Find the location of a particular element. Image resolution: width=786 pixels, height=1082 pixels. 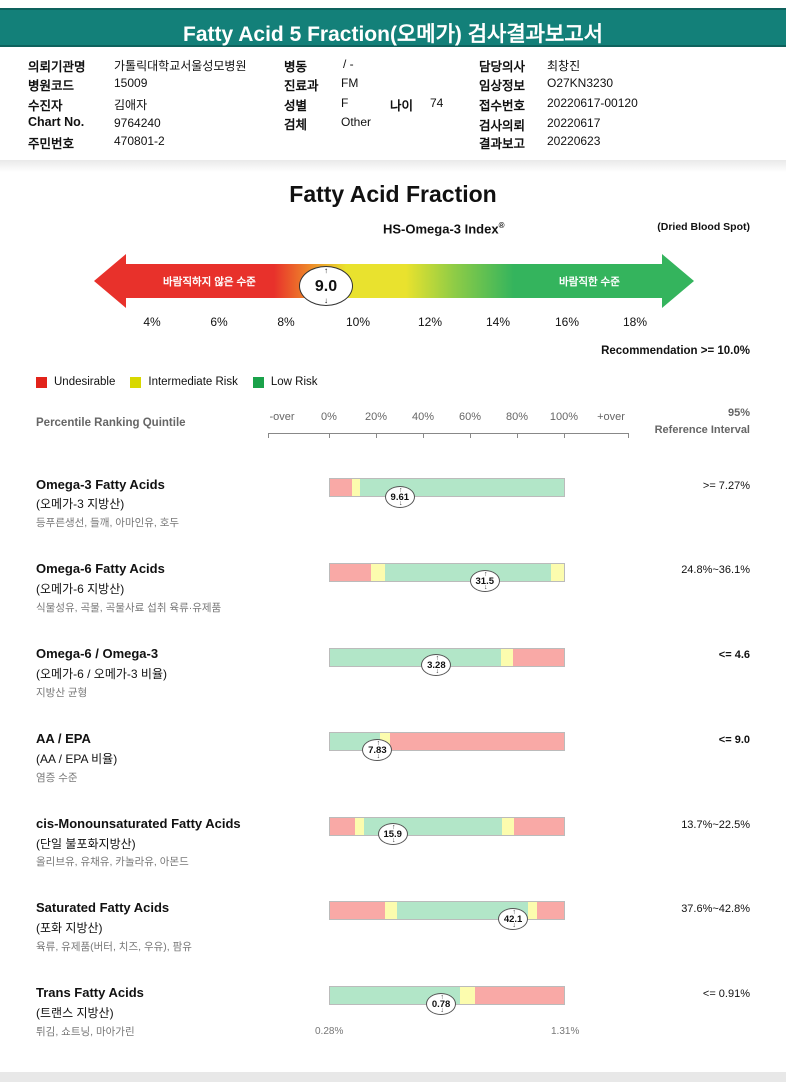

value-clinical-info: O27KN3230 is located at coordinates (580, 83).